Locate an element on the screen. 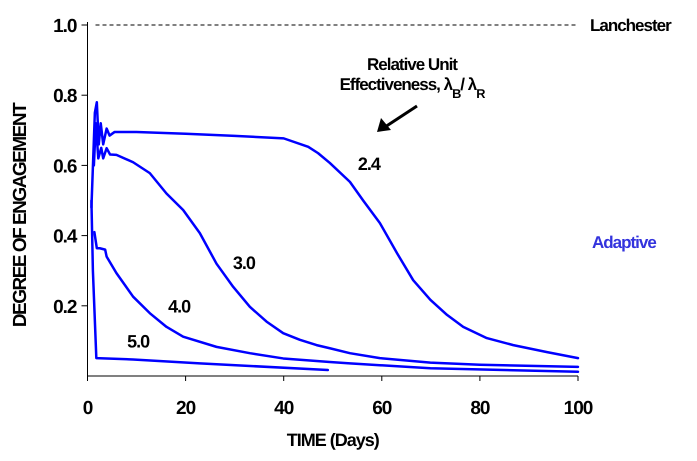 The width and height of the screenshot is (697, 461). series-label: 3.0 is located at coordinates (244, 263).